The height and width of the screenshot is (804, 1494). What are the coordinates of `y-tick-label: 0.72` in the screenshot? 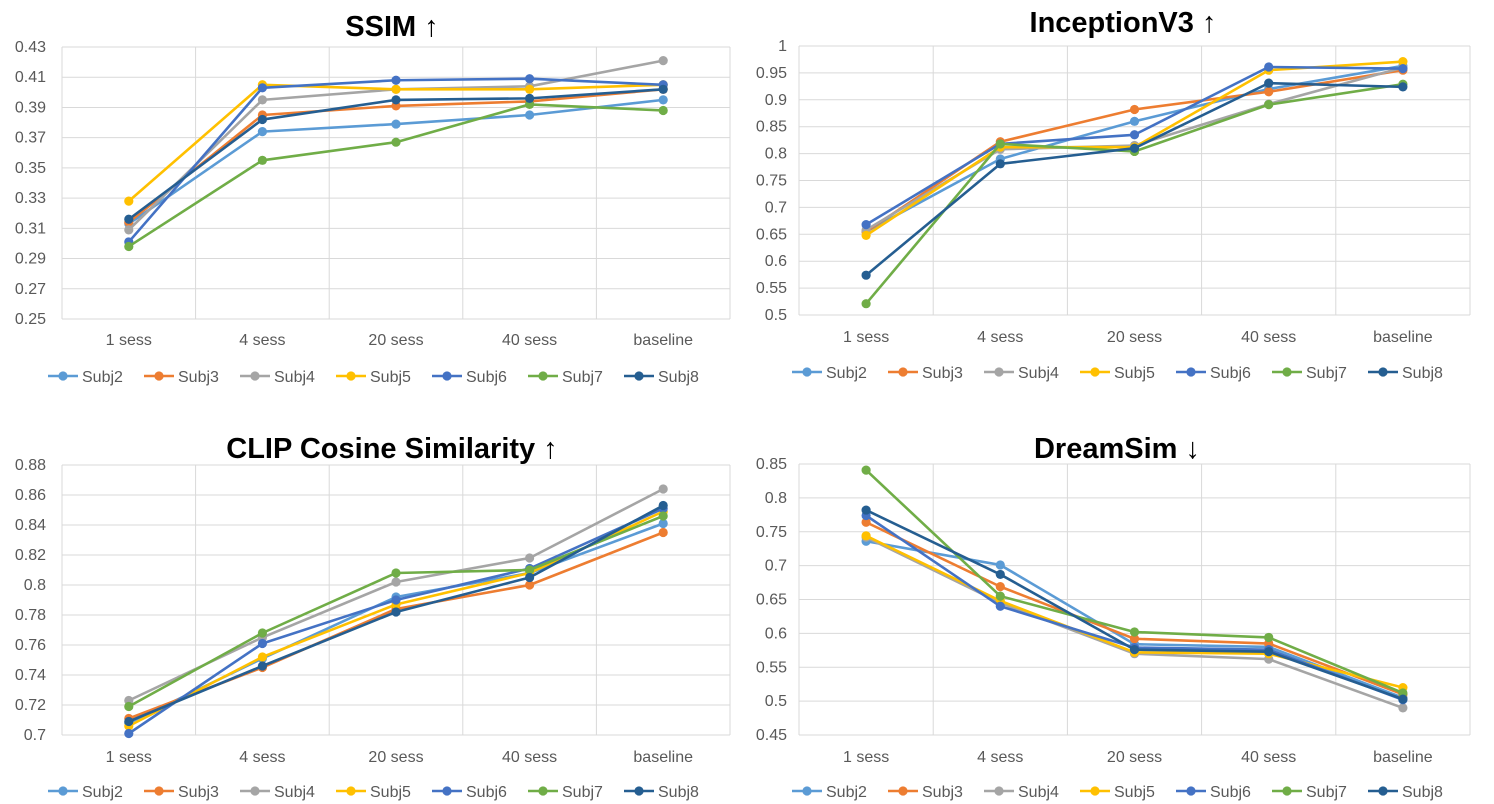 It's located at (30, 705).